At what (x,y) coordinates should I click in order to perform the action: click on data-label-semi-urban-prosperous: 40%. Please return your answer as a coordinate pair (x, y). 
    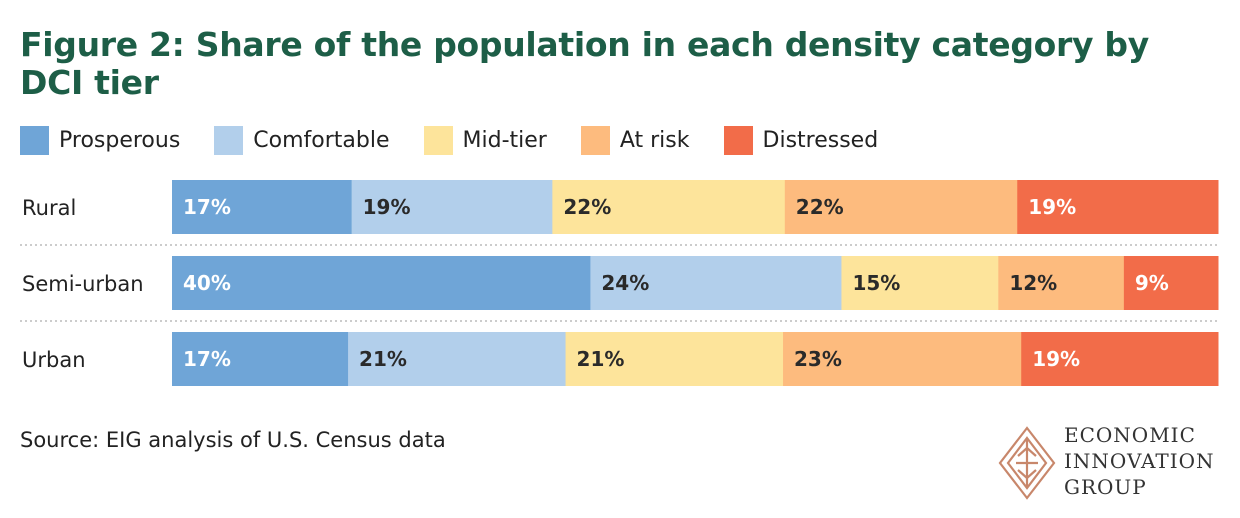
    Looking at the image, I should click on (207, 283).